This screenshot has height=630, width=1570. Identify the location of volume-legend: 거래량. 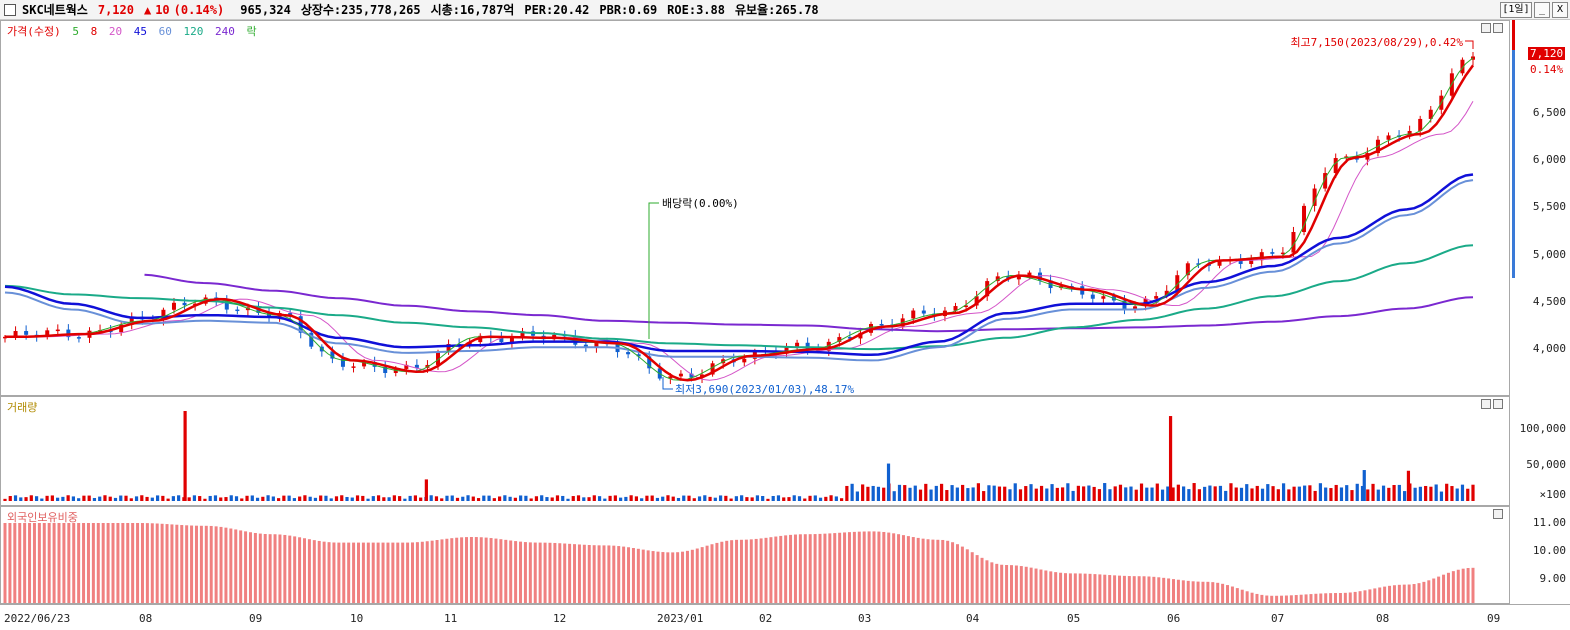
(22, 407).